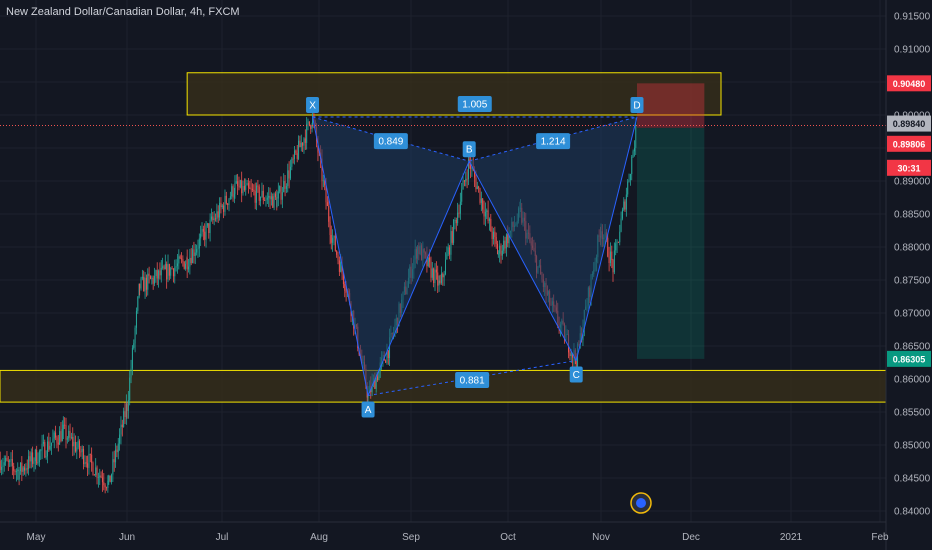 The height and width of the screenshot is (550, 932). What do you see at coordinates (912, 446) in the screenshot?
I see `y-tick-label: 0.85000` at bounding box center [912, 446].